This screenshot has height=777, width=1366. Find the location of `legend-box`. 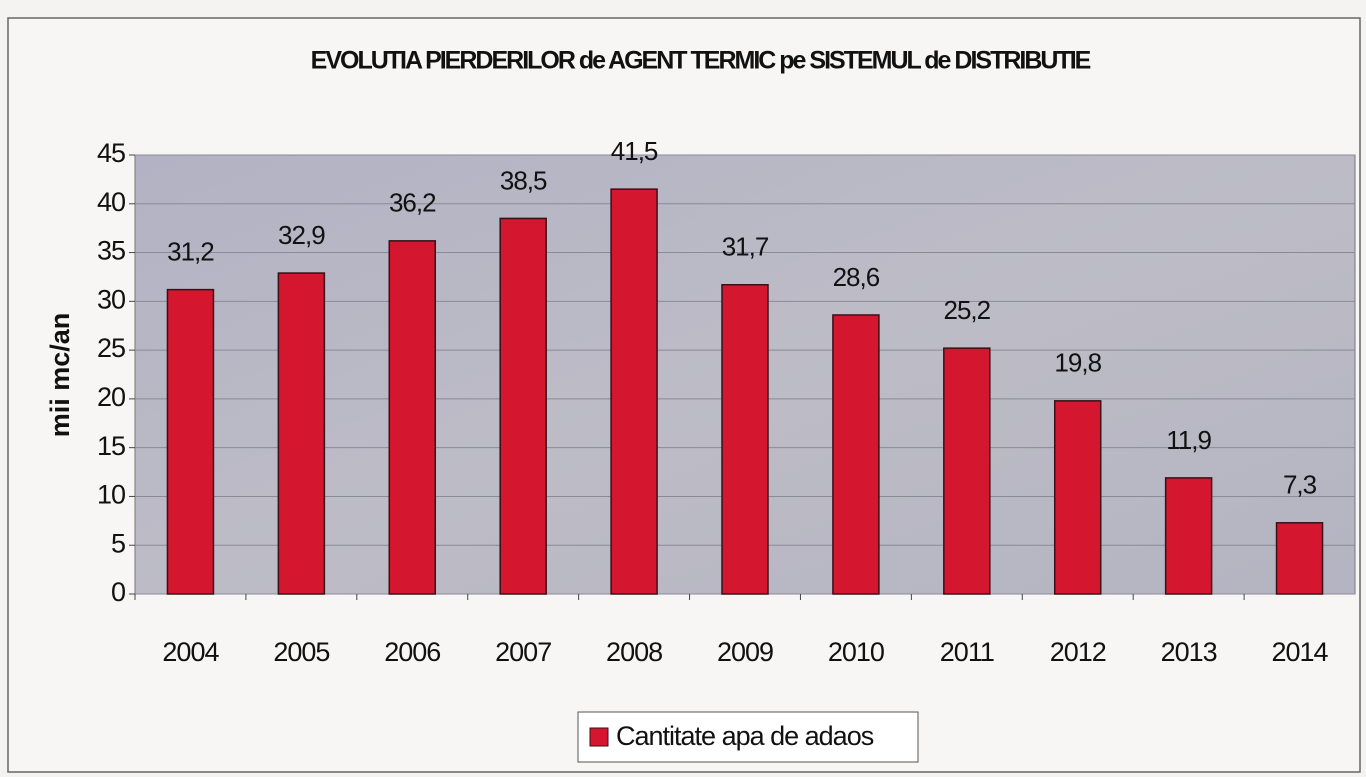

legend-box is located at coordinates (748, 737).